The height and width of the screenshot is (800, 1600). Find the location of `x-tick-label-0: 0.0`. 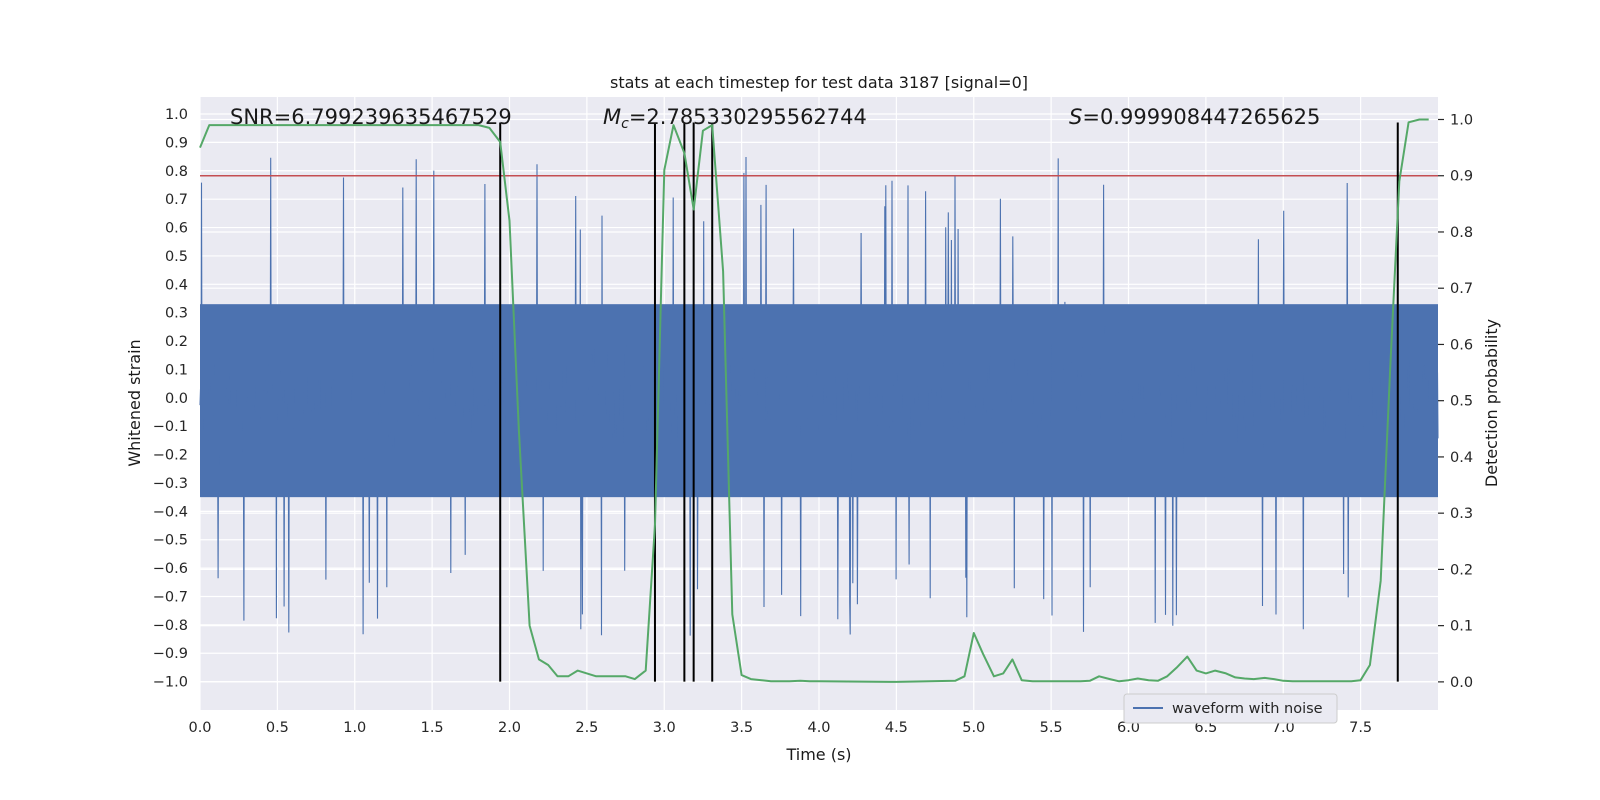

x-tick-label-0: 0.0 is located at coordinates (199, 728).